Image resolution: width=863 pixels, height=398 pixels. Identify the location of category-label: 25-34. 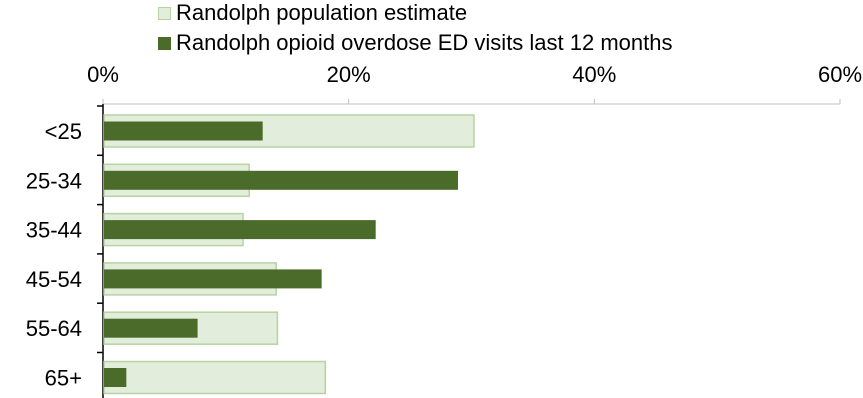
(54, 180).